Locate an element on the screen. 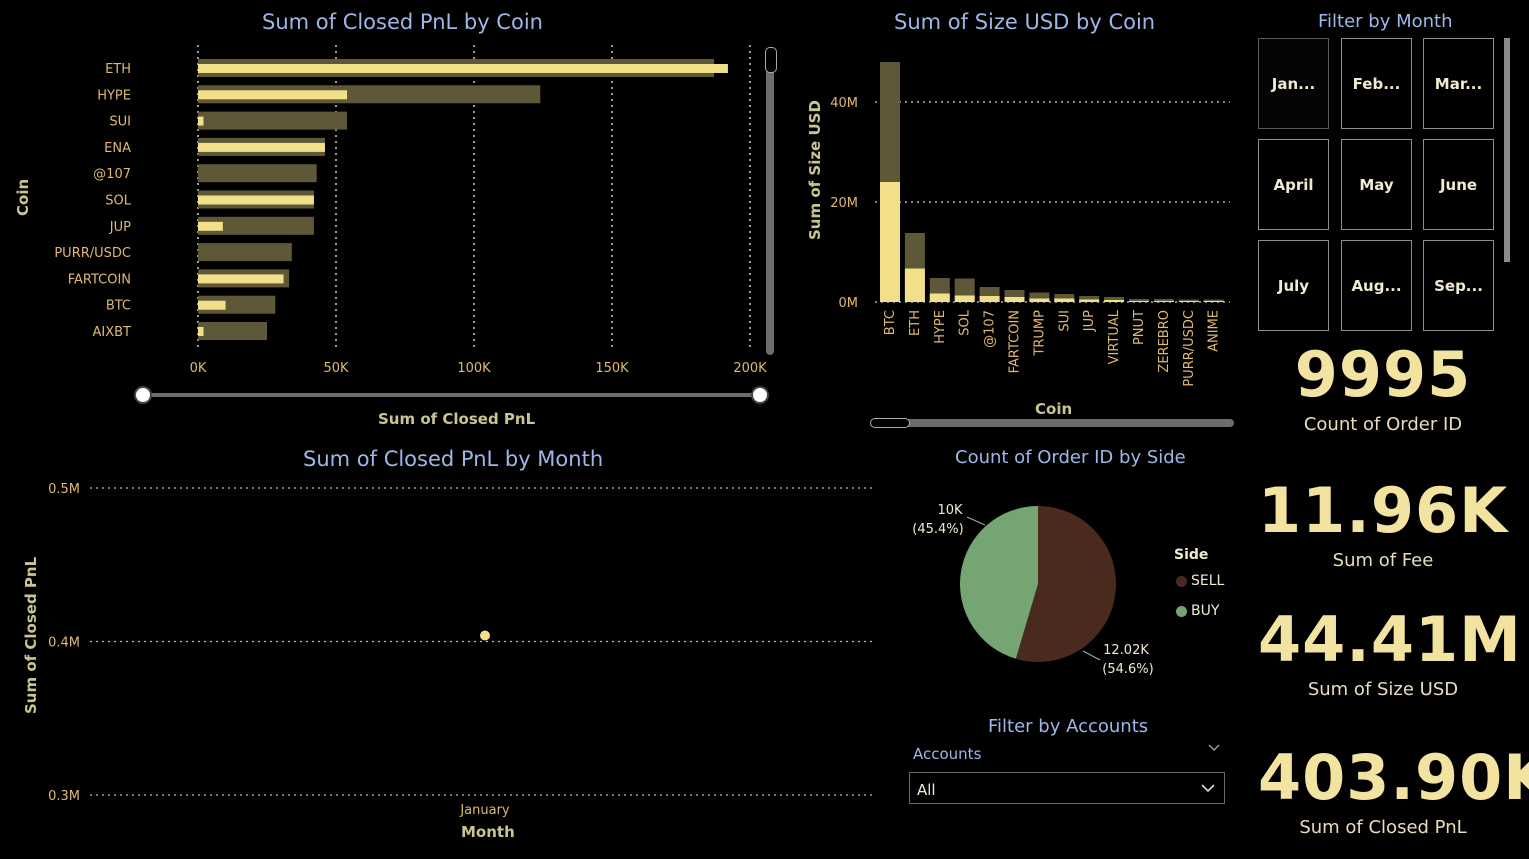  y-tick-label: 0.3M is located at coordinates (64, 796).